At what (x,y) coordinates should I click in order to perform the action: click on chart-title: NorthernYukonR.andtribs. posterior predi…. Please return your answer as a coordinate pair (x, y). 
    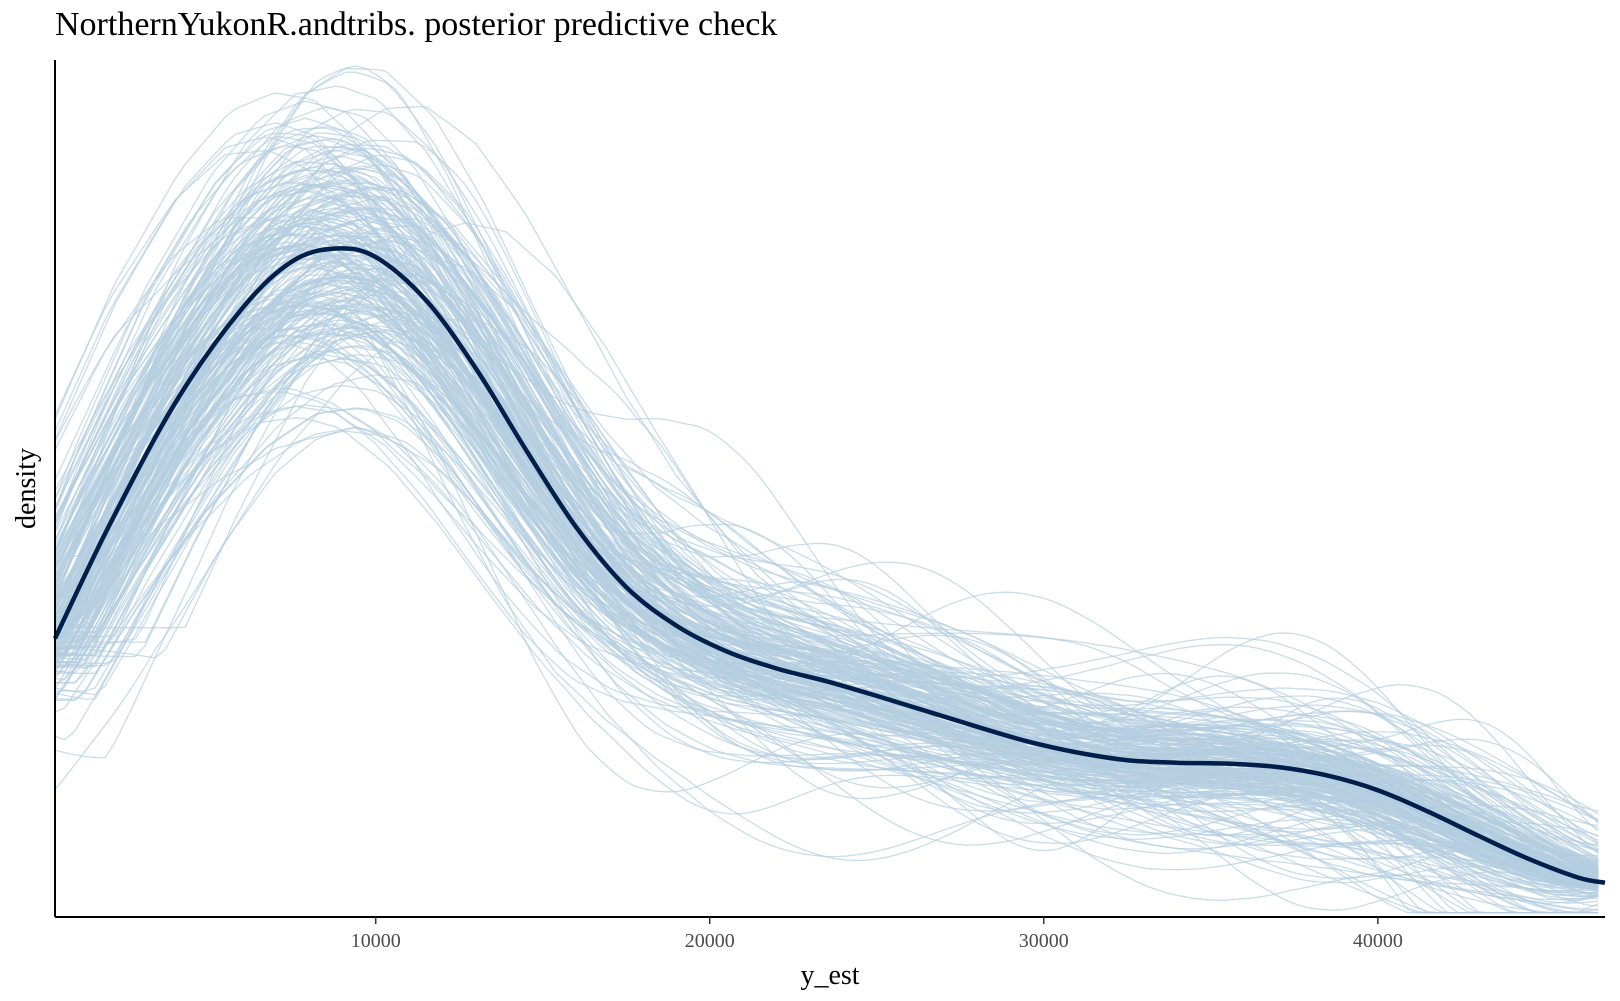
    Looking at the image, I should click on (416, 24).